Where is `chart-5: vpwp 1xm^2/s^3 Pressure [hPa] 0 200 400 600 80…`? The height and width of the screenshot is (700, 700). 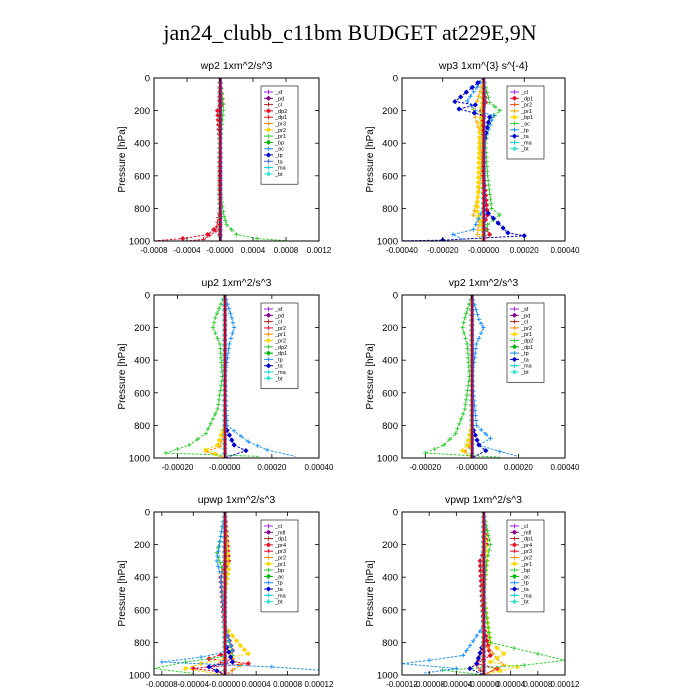 chart-5: vpwp 1xm^2/s^3 Pressure [hPa] 0 200 400 600 80… is located at coordinates (472, 591).